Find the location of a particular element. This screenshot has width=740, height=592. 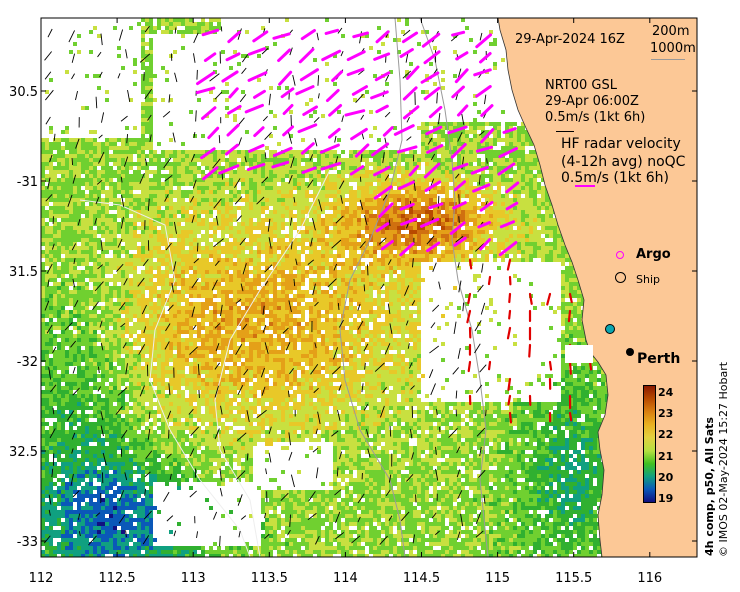

radar-legend-line3: 0.5m/s (1kt 6h) is located at coordinates (615, 178).